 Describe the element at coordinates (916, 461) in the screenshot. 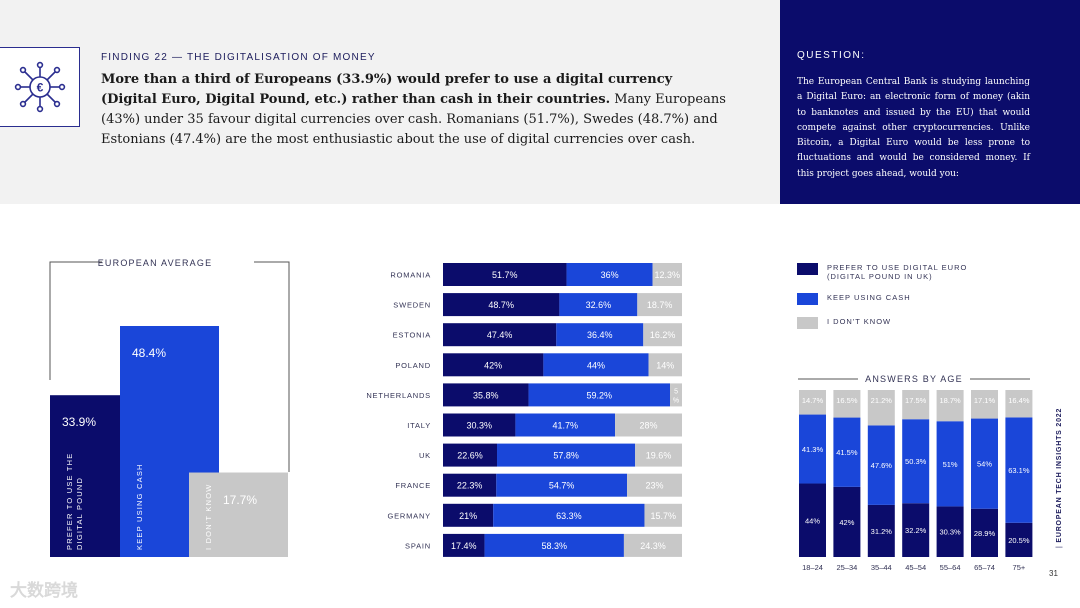

I see `age-value-label: 50.3%` at that location.